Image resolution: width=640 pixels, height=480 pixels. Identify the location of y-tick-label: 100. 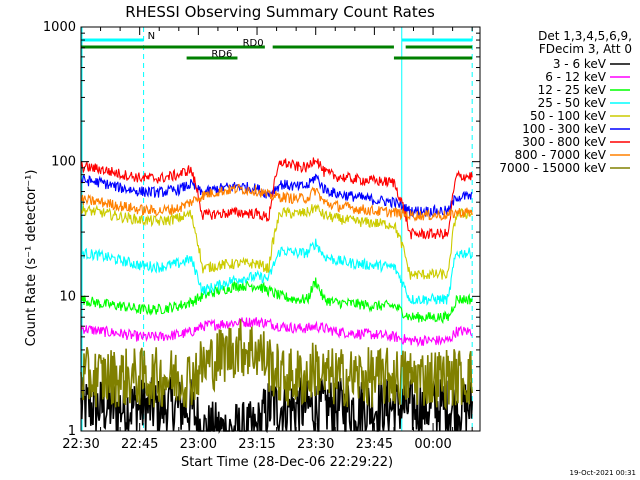
(63, 162).